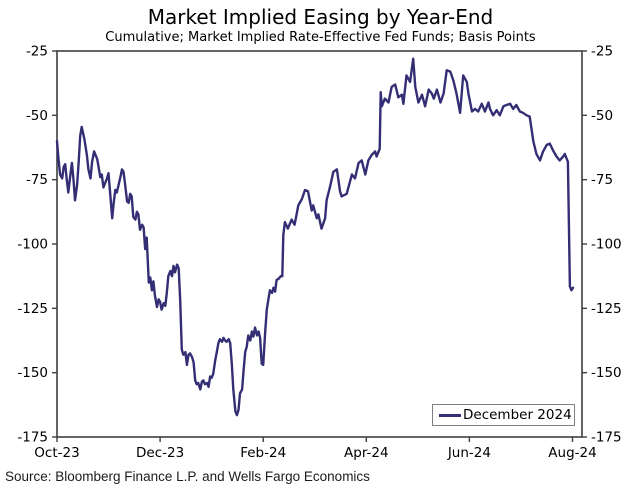  I want to click on x-axis-tick-label: Aug-24, so click(572, 453).